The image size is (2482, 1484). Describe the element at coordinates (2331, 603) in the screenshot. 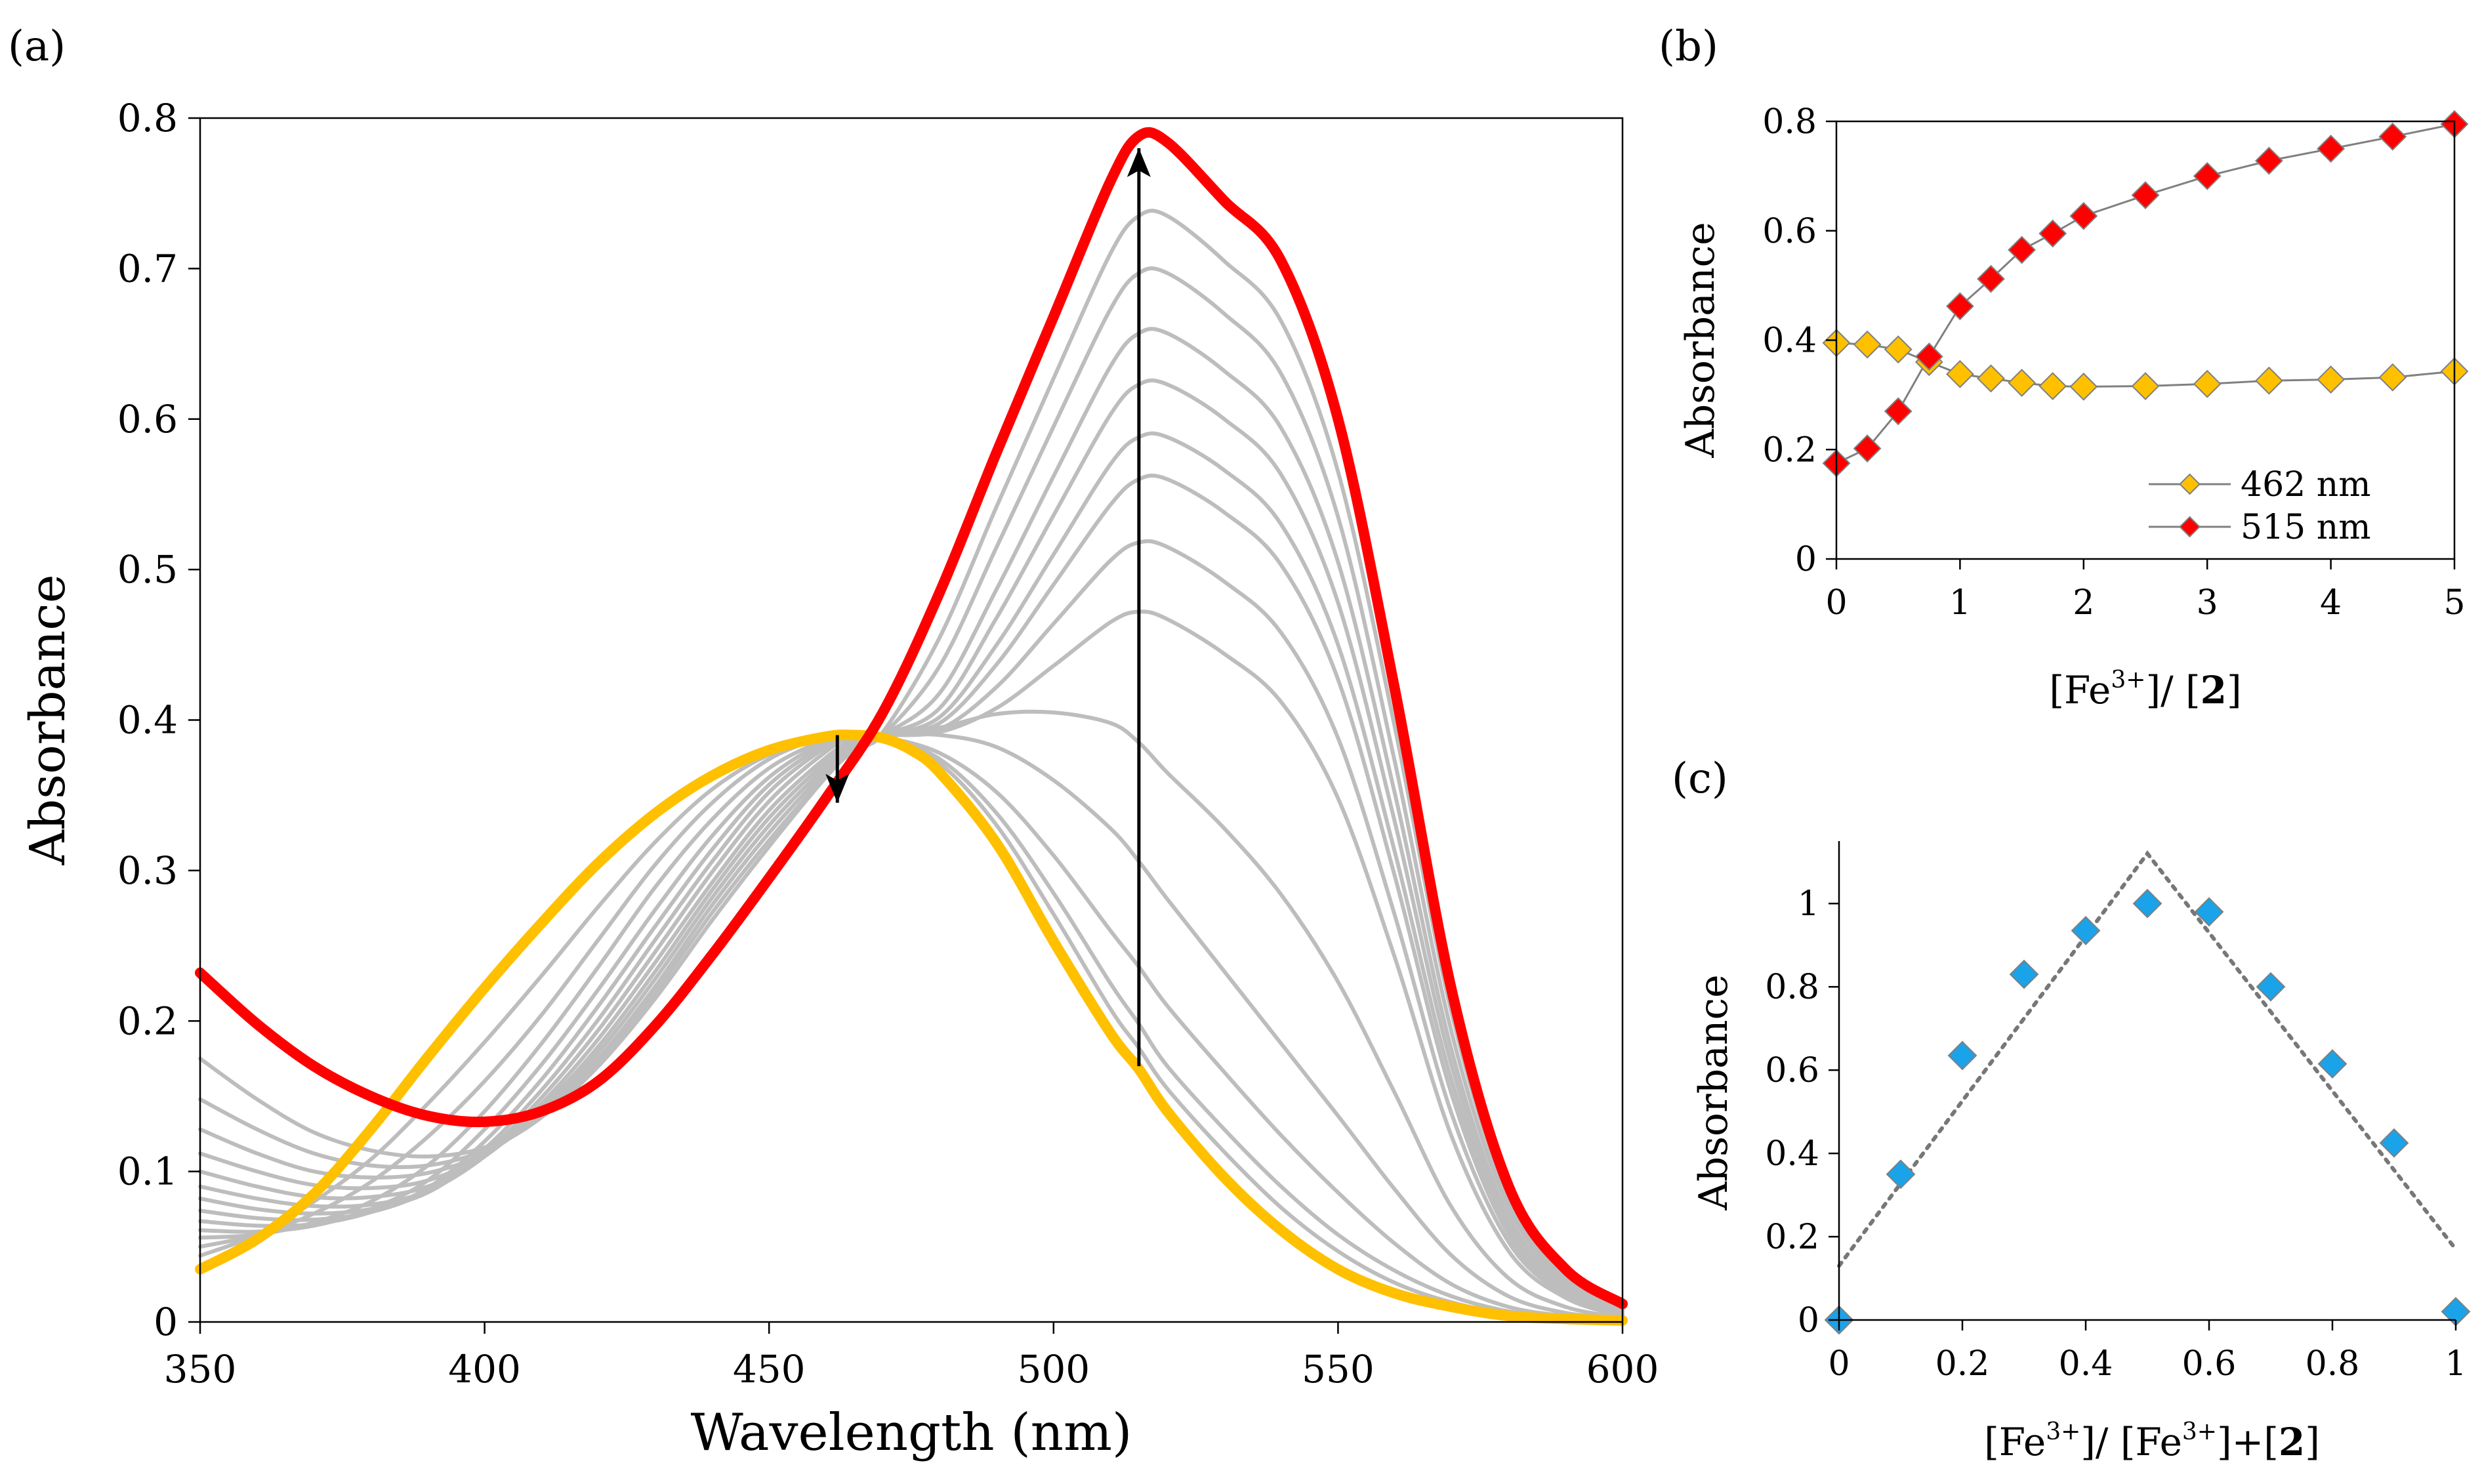

I see `b-xtick-label: 4` at that location.